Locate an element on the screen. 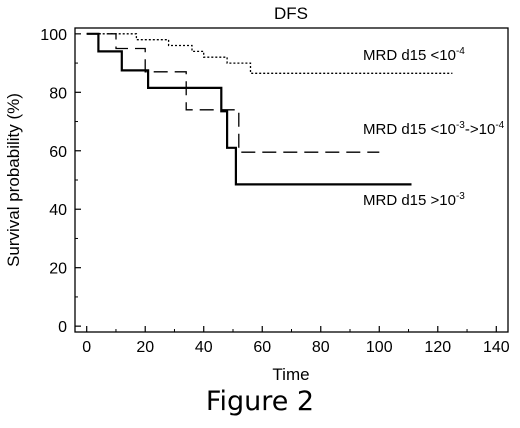  y-tick-label: 100 is located at coordinates (53, 35).